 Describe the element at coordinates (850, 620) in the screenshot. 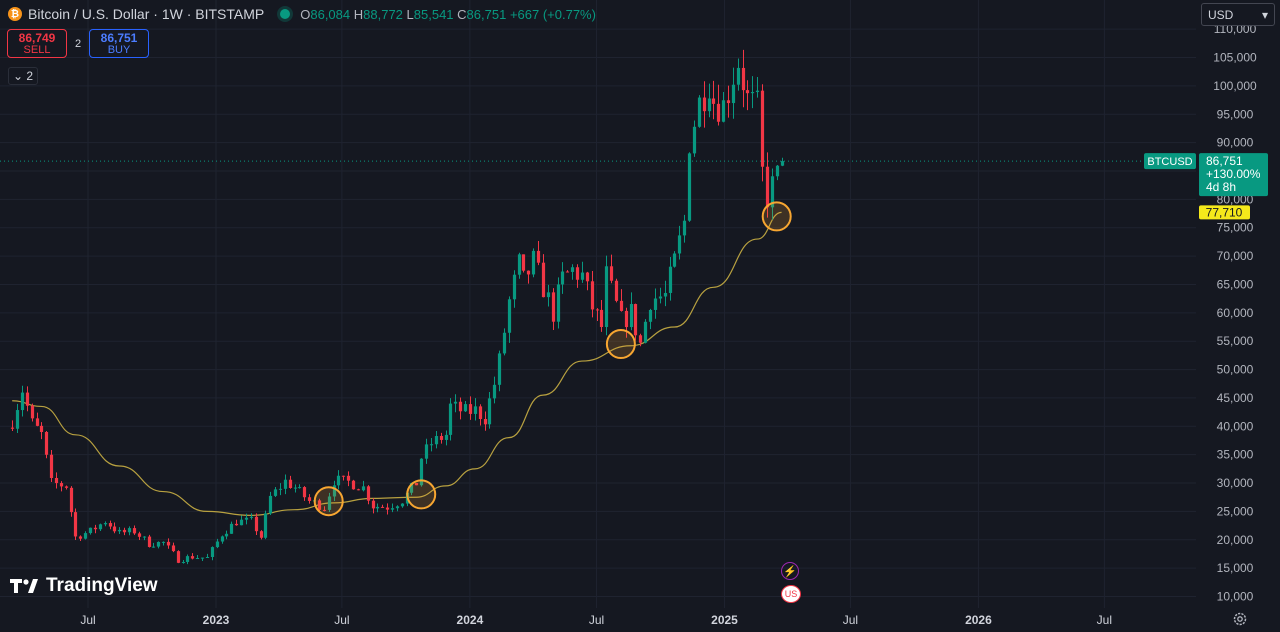

I see `x-tick-label: Jul` at that location.